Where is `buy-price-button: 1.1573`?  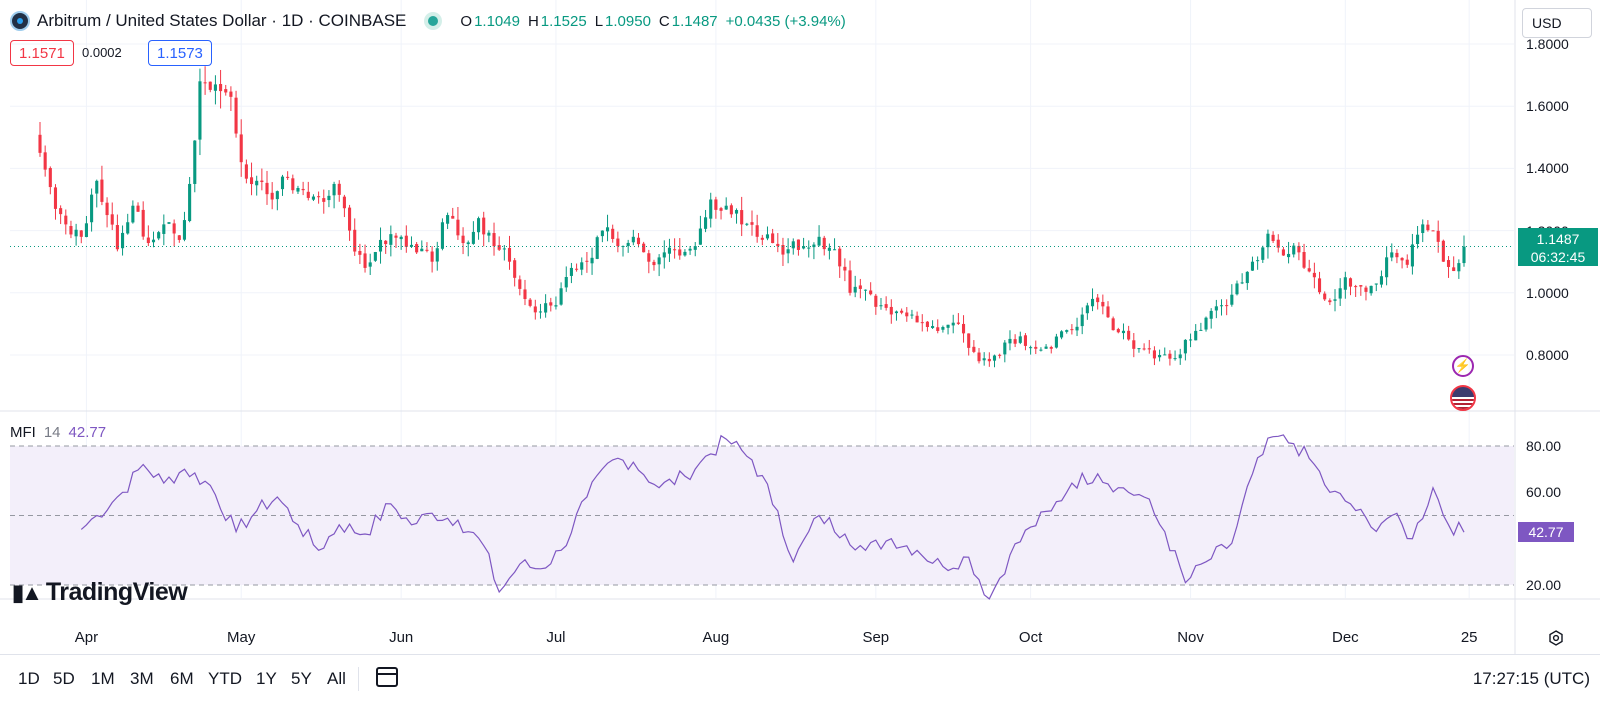 buy-price-button: 1.1573 is located at coordinates (180, 53).